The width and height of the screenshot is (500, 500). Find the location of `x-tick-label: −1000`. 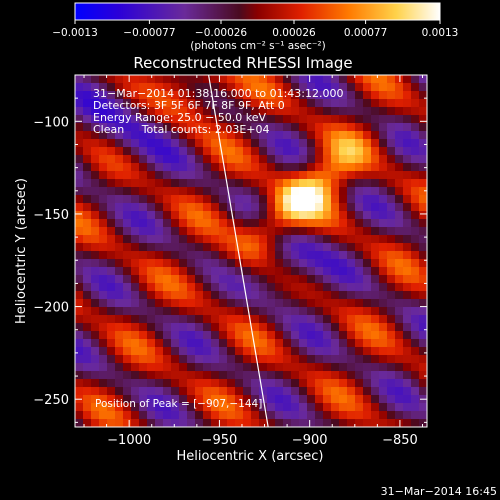

x-tick-label: −1000 is located at coordinates (129, 440).